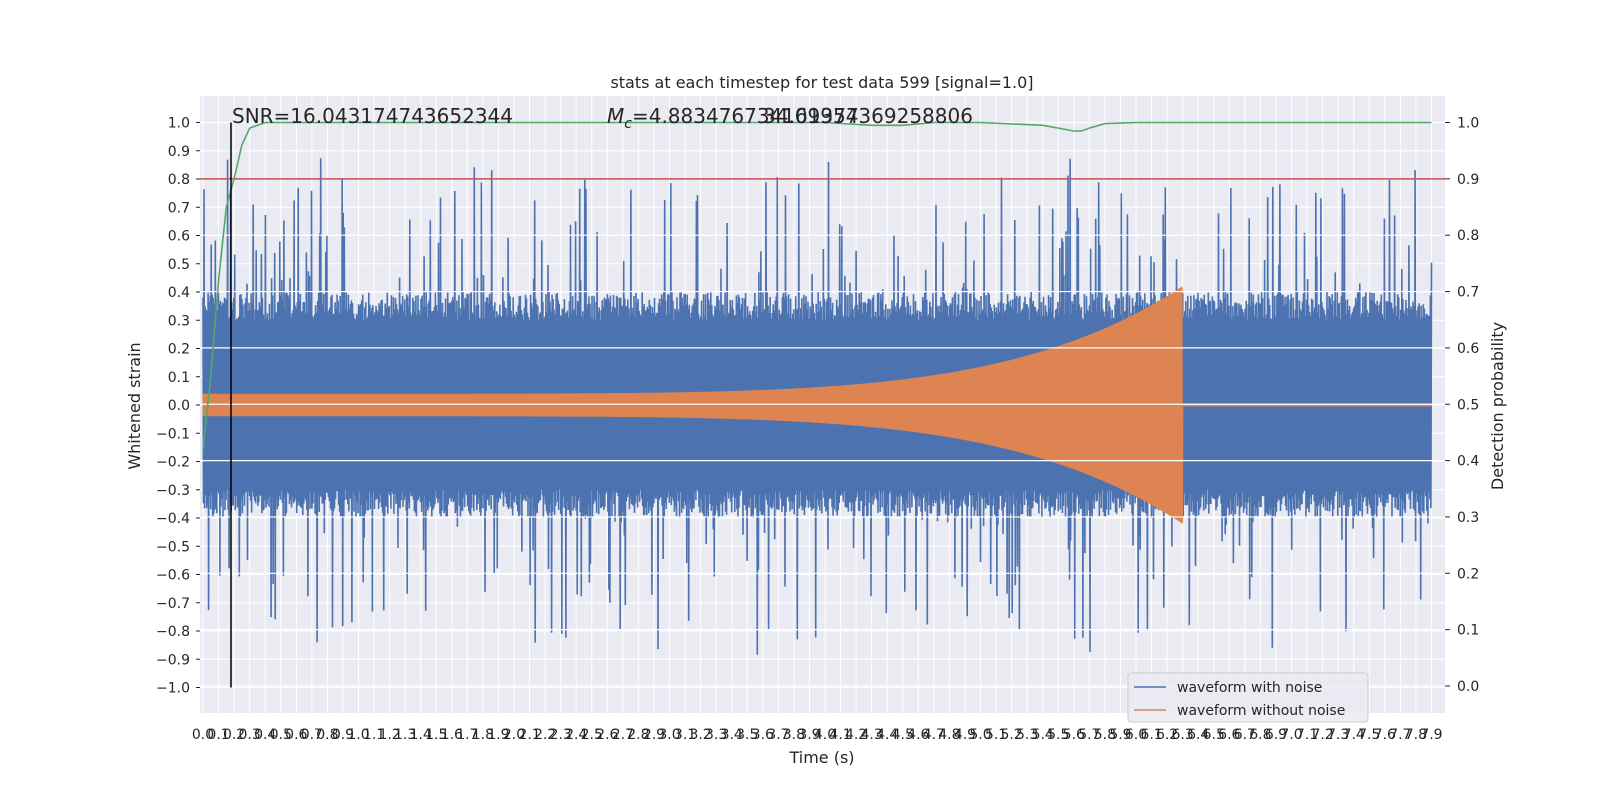  What do you see at coordinates (179, 237) in the screenshot?
I see `y-tick-label: 0.6` at bounding box center [179, 237].